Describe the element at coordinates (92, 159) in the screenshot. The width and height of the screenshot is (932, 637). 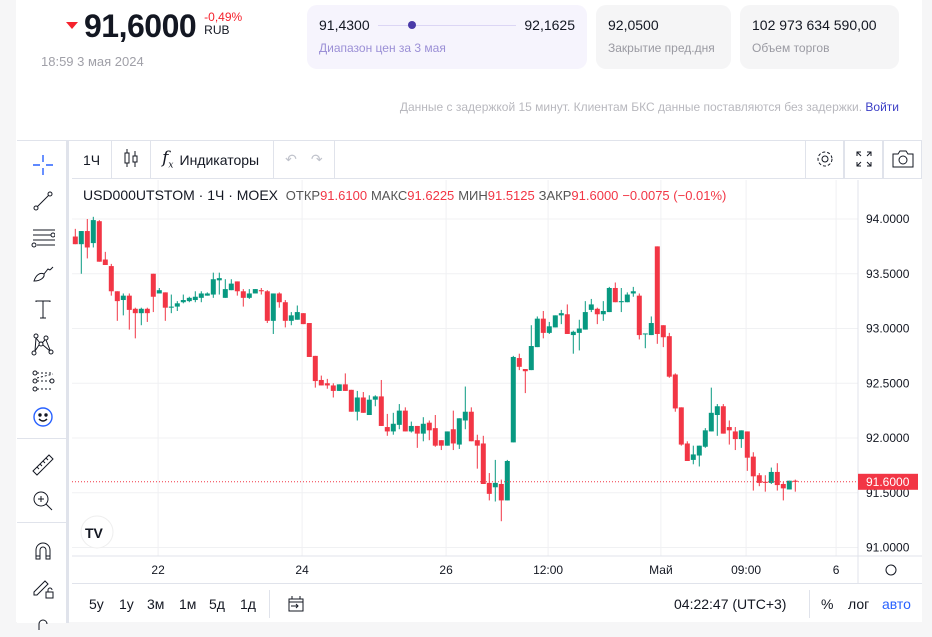
I see `interval-button: 1Ч` at that location.